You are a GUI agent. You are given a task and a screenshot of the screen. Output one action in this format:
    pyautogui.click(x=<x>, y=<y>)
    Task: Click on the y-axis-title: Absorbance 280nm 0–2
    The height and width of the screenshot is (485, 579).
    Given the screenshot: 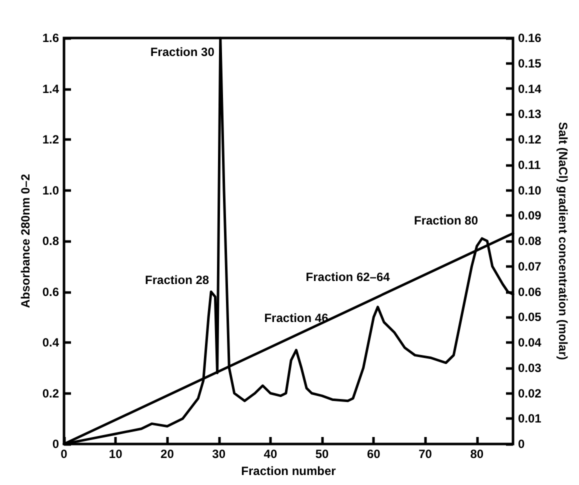 What is the action you would take?
    pyautogui.click(x=25, y=241)
    